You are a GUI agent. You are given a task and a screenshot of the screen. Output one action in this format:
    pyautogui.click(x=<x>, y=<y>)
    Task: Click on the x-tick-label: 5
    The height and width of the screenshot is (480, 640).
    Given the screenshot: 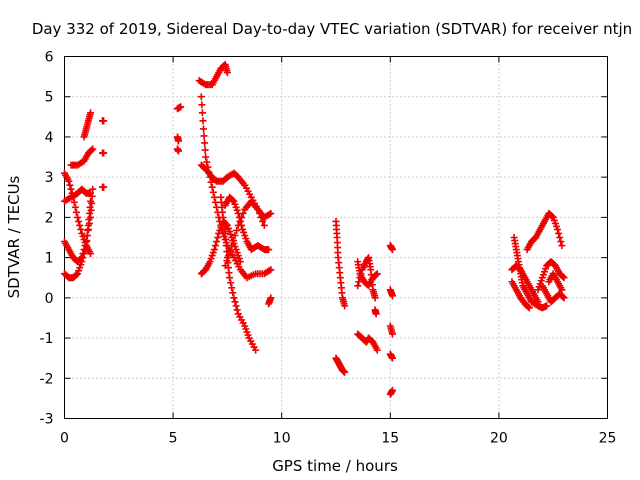 What is the action you would take?
    pyautogui.click(x=173, y=439)
    